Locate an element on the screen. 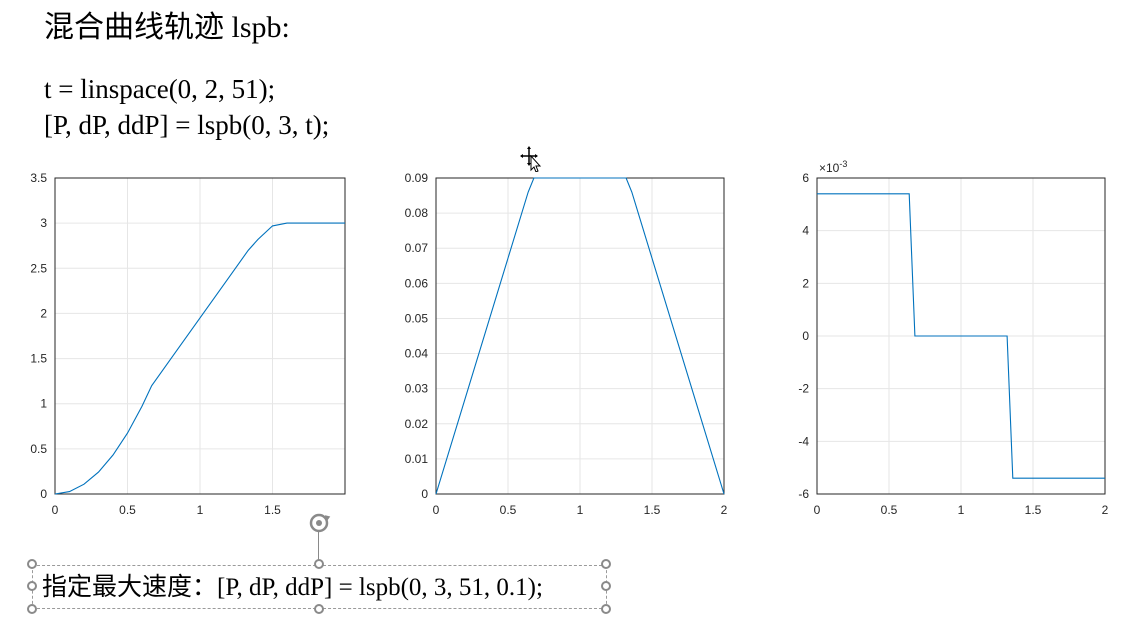  plot-2-ytick-label: 0.01 is located at coordinates (417, 459).